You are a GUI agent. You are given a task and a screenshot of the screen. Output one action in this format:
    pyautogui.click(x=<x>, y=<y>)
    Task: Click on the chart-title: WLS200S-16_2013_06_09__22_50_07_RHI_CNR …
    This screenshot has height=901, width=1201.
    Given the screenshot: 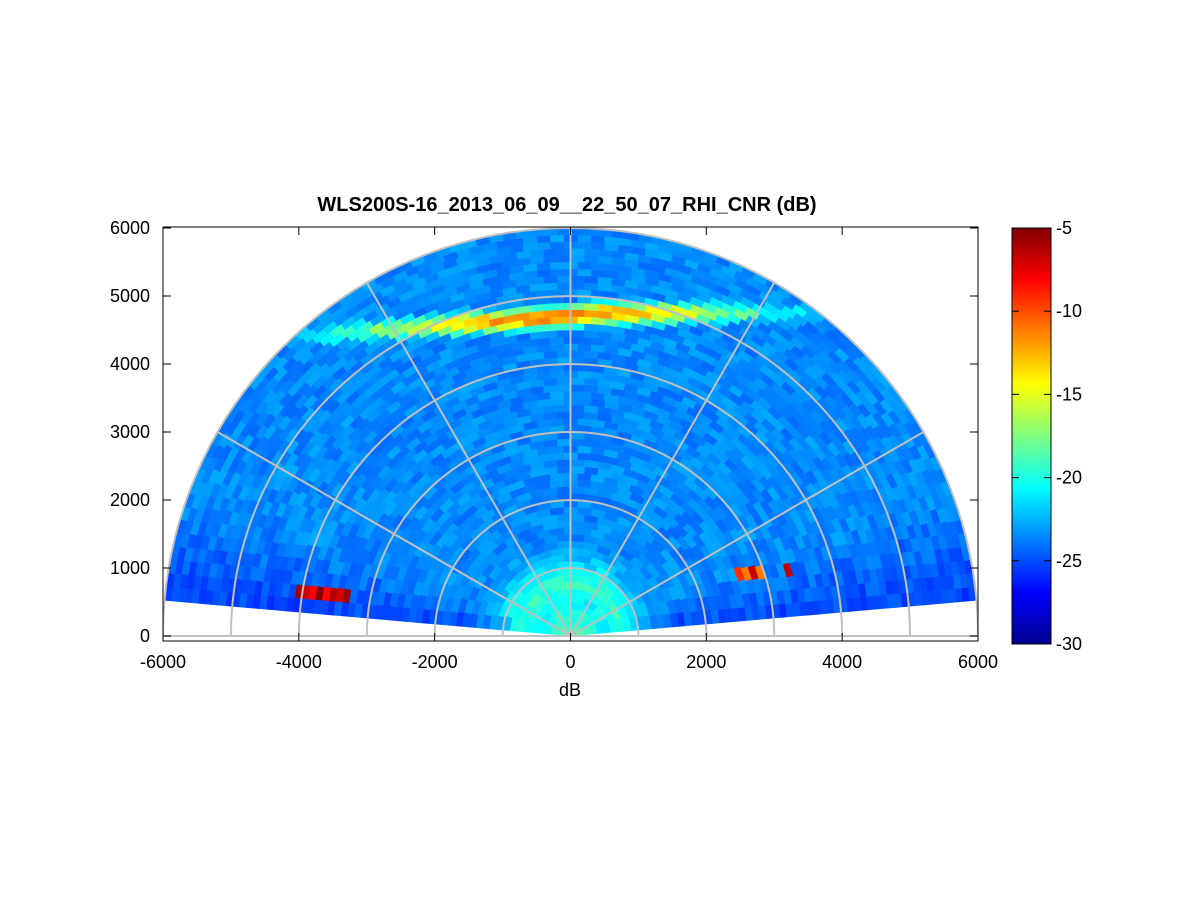 What is the action you would take?
    pyautogui.click(x=566, y=205)
    